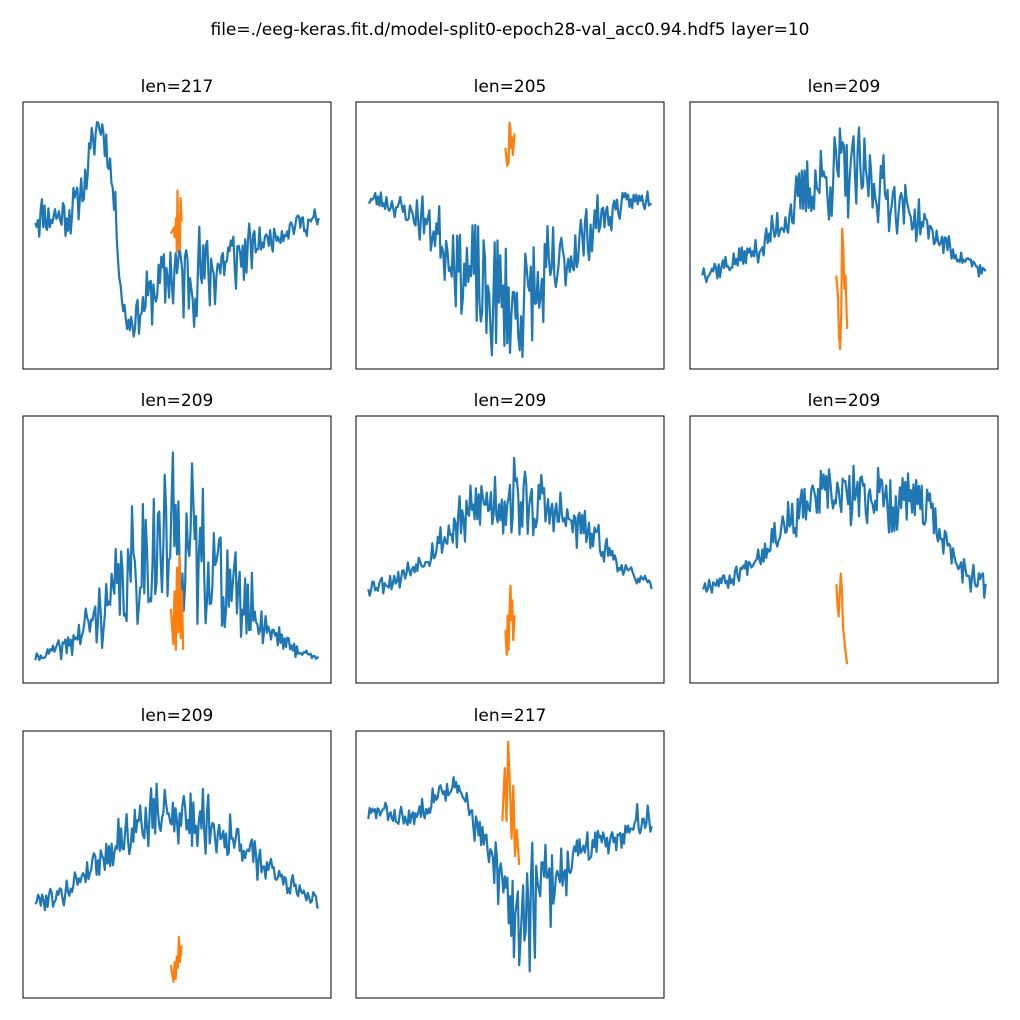  I want to click on panel-6: len=209, so click(844, 537).